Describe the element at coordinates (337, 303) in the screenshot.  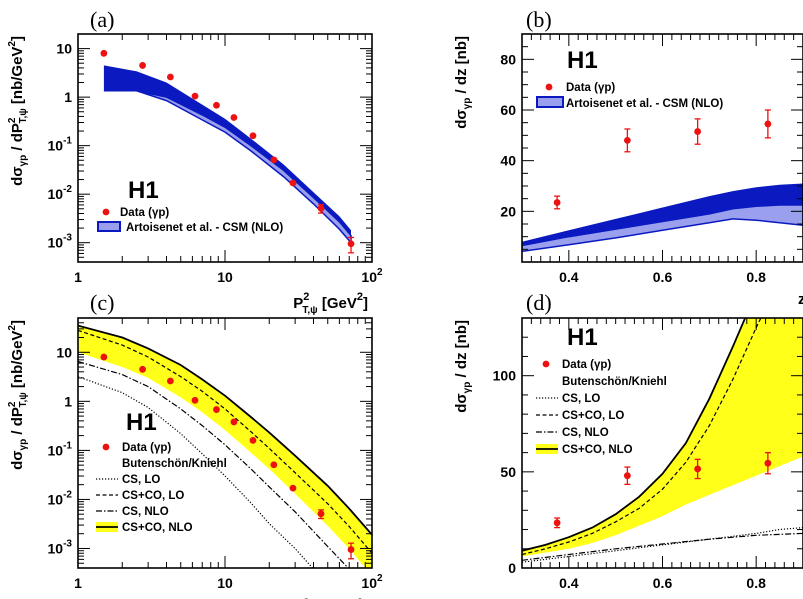
I see `xlabel-part: [GeV` at that location.